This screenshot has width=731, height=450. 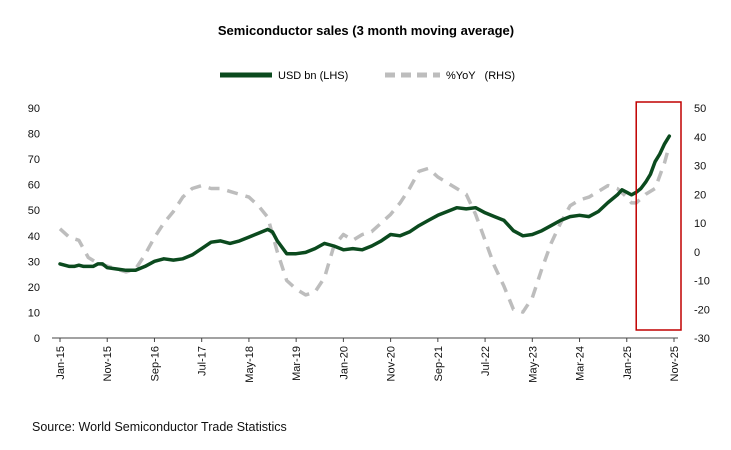 I want to click on annotation-layer, so click(x=658, y=216).